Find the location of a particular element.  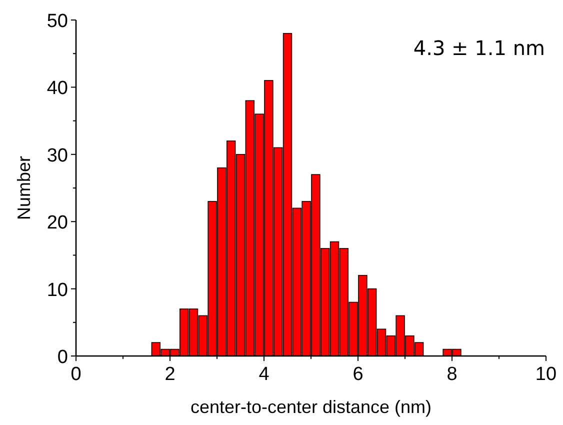

x-tick-label: 0 is located at coordinates (76, 374).